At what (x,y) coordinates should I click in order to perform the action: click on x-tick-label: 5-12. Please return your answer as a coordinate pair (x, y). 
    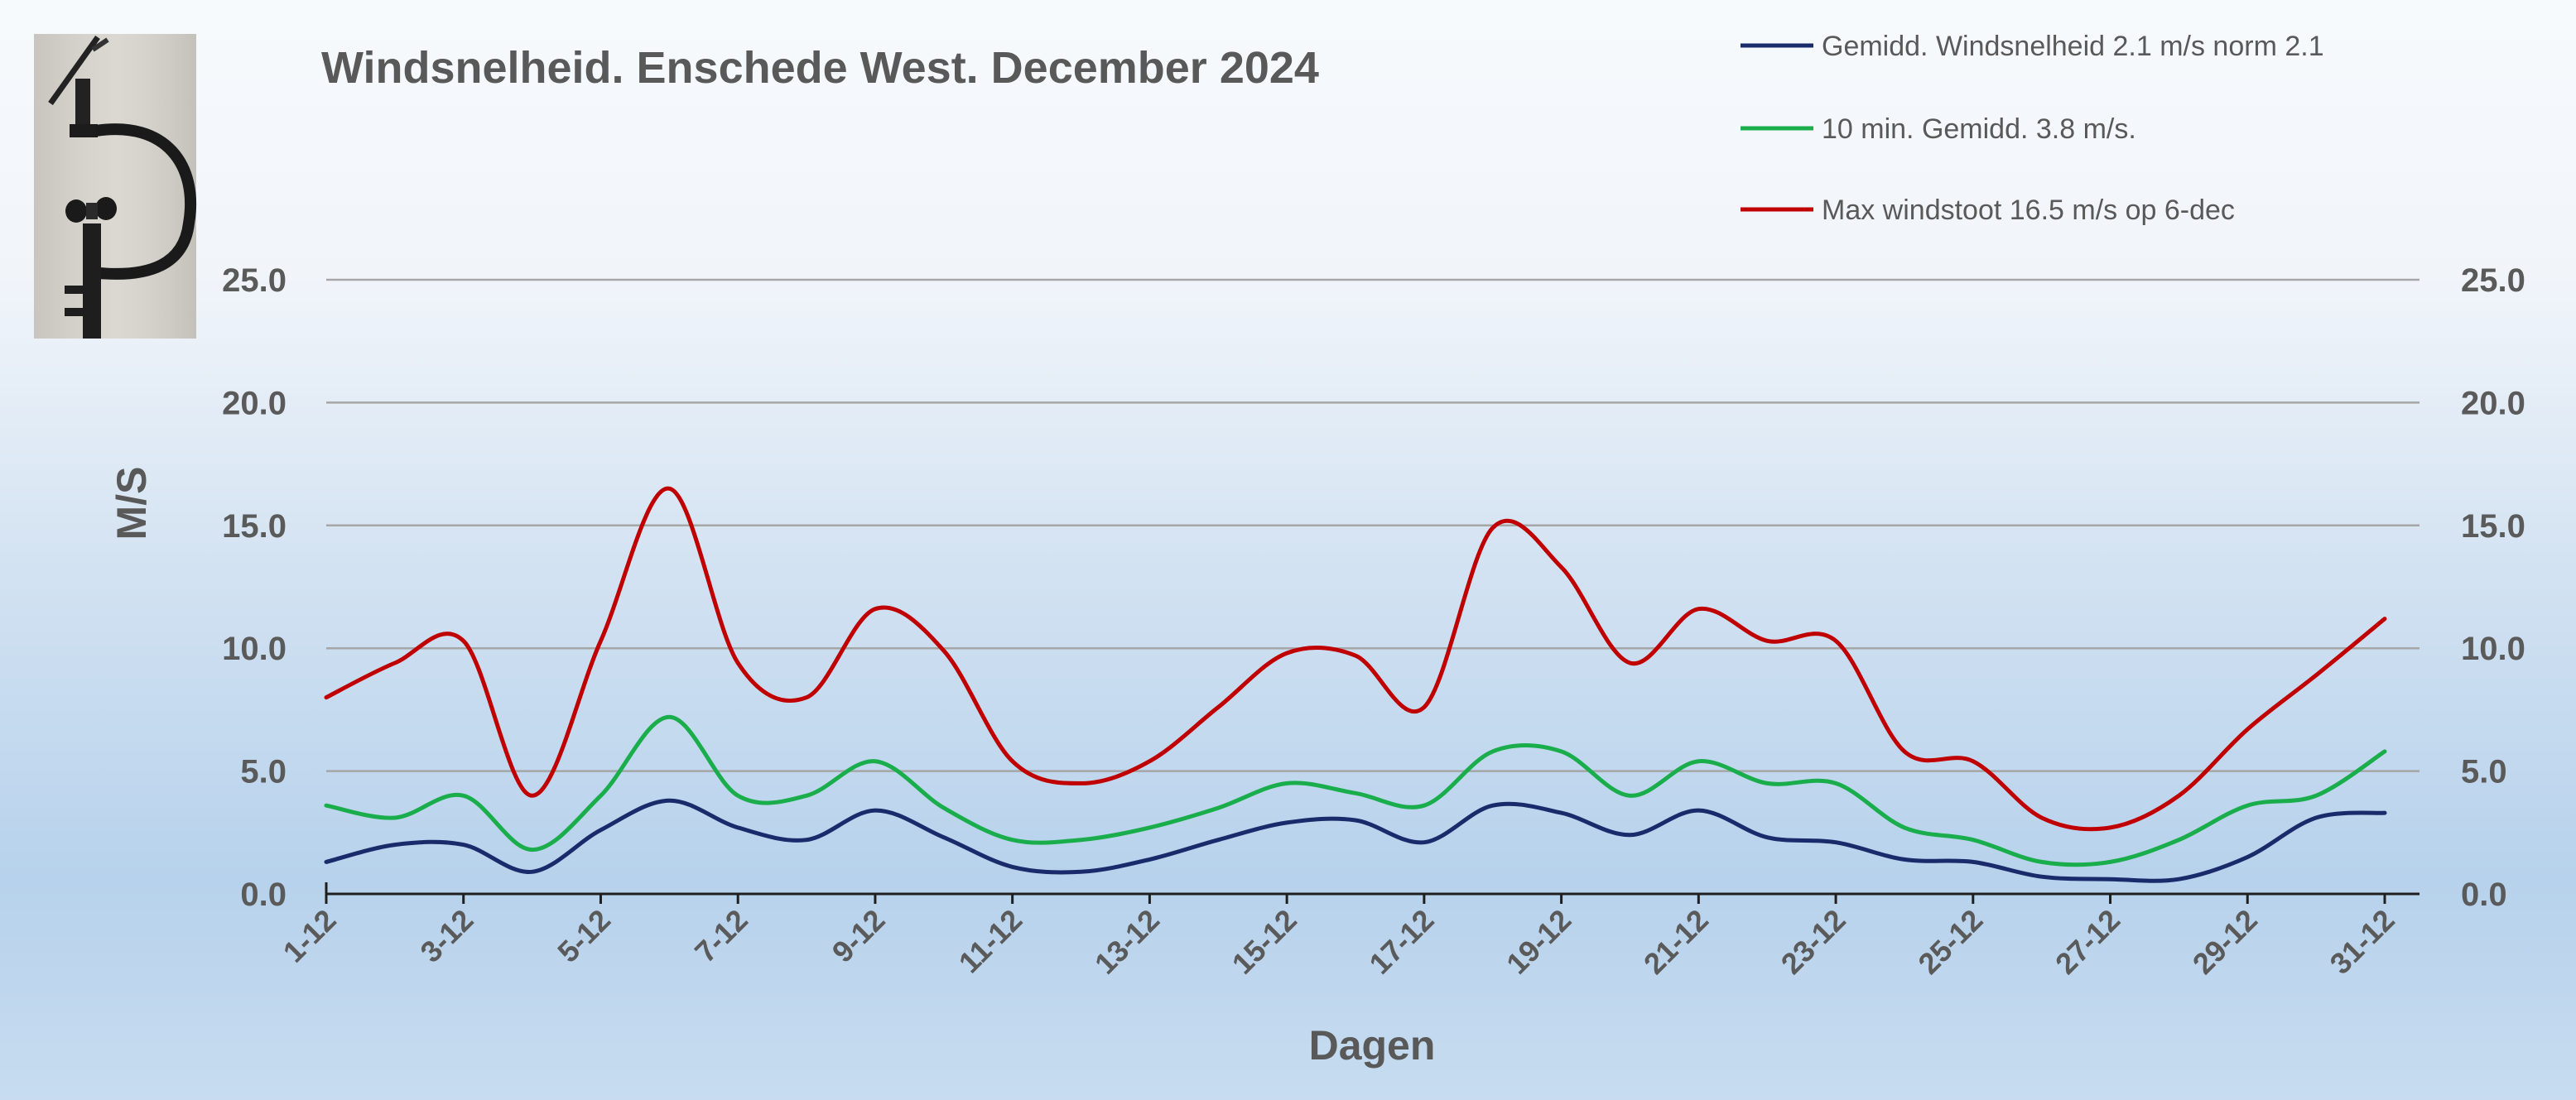
    Looking at the image, I should click on (584, 936).